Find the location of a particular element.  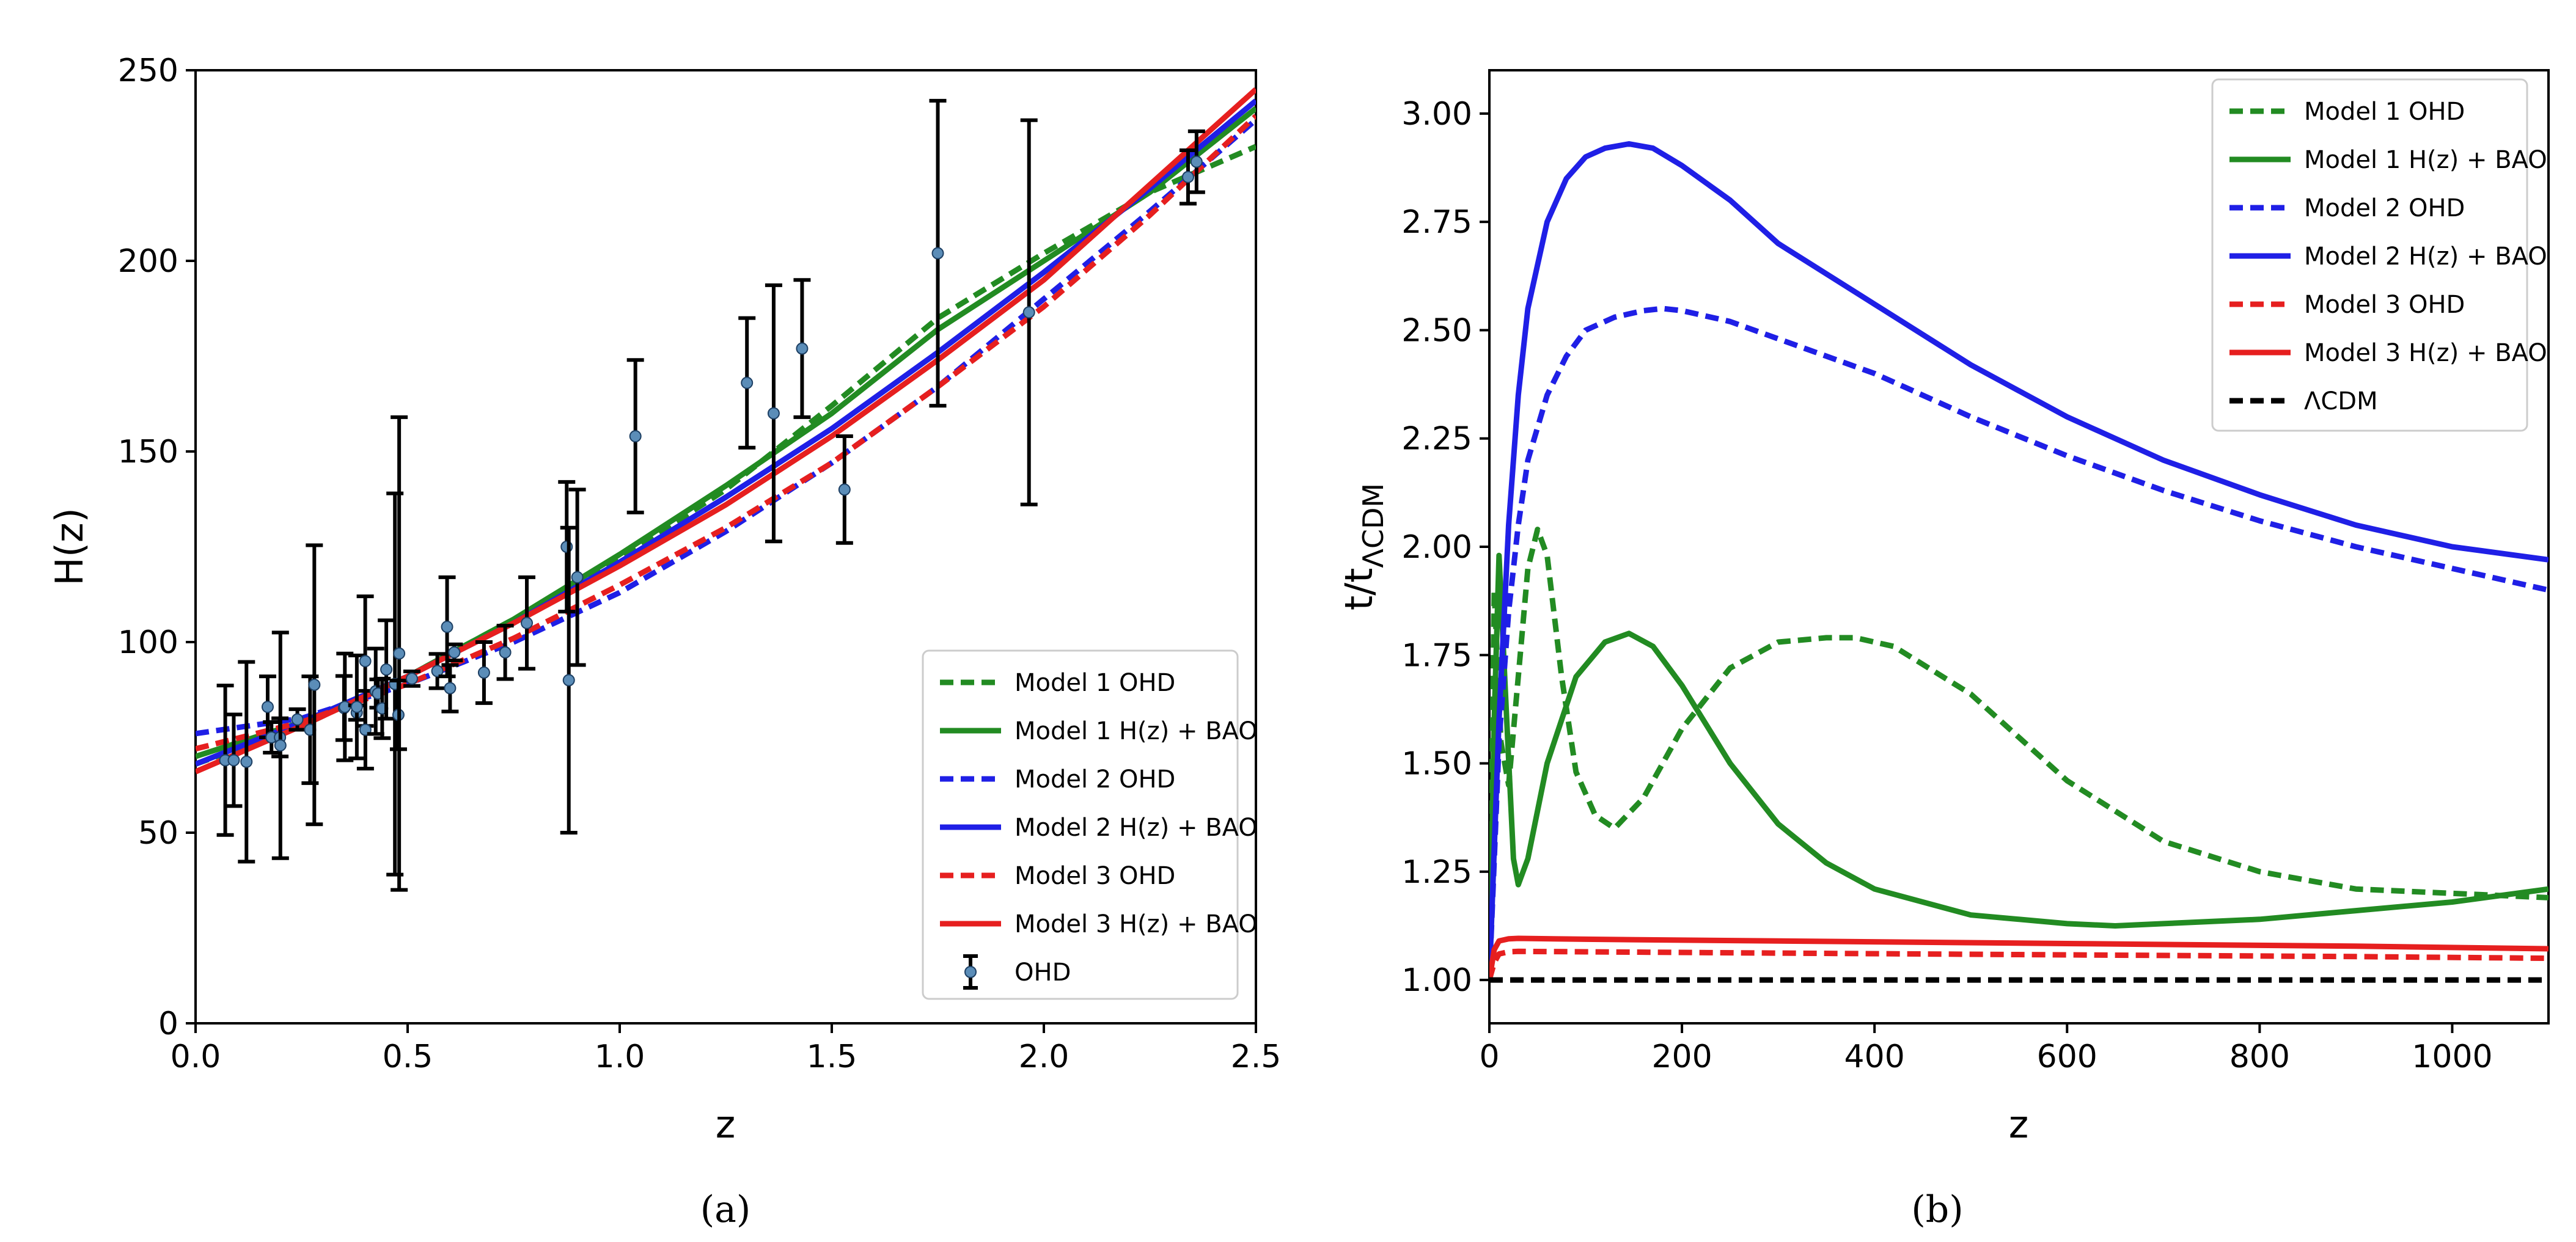

legend-entry: Model 3 OHD is located at coordinates (1057, 876).